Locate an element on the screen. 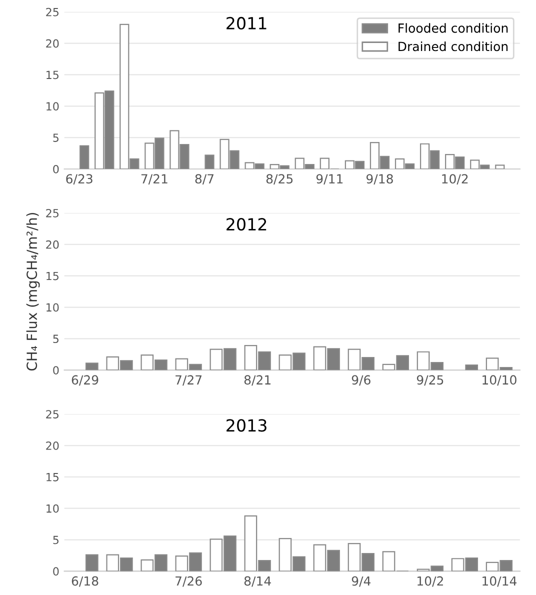  x-tick-label: 9/11 is located at coordinates (329, 179).